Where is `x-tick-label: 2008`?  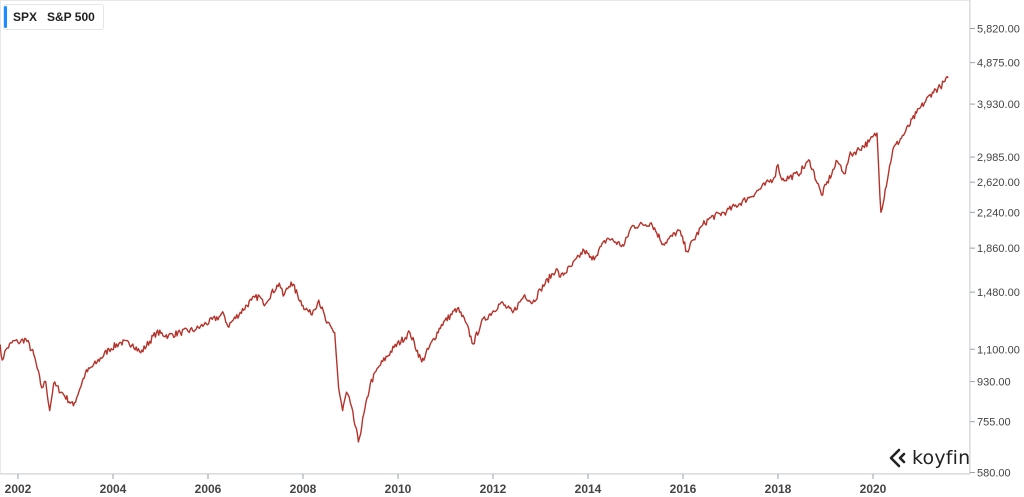
x-tick-label: 2008 is located at coordinates (303, 489).